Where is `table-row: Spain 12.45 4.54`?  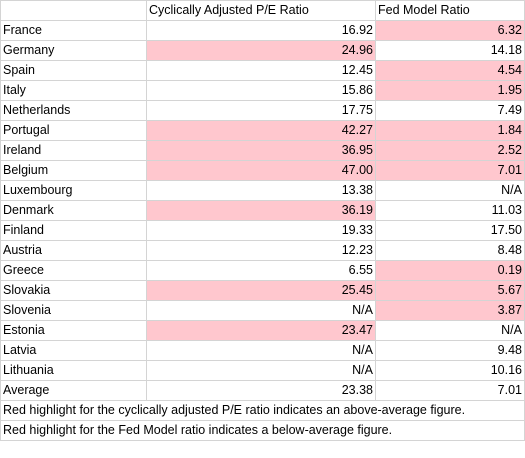
table-row: Spain 12.45 4.54 is located at coordinates (262, 70).